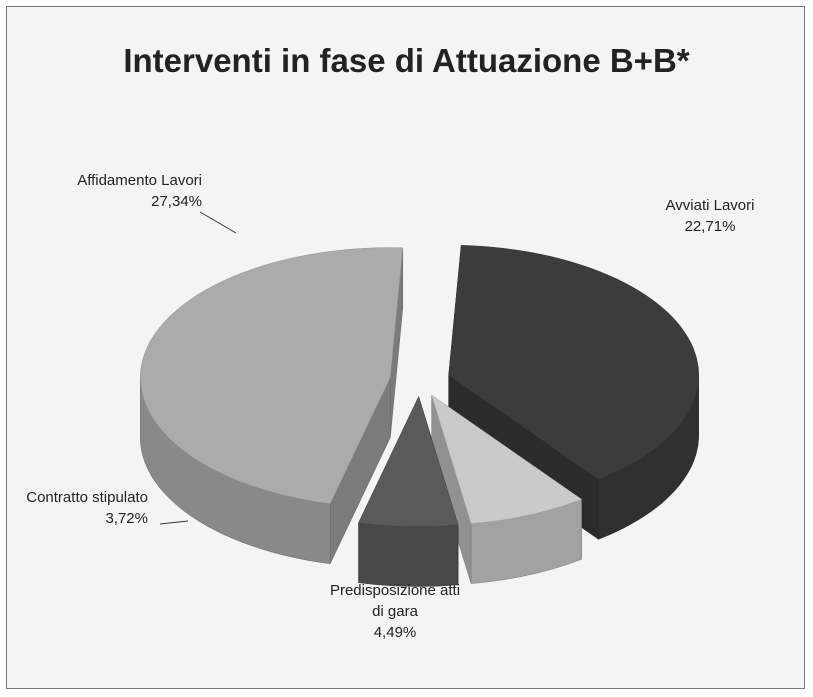 The width and height of the screenshot is (813, 697). I want to click on slice-label: Contratto stipulato 3,72%, so click(78, 508).